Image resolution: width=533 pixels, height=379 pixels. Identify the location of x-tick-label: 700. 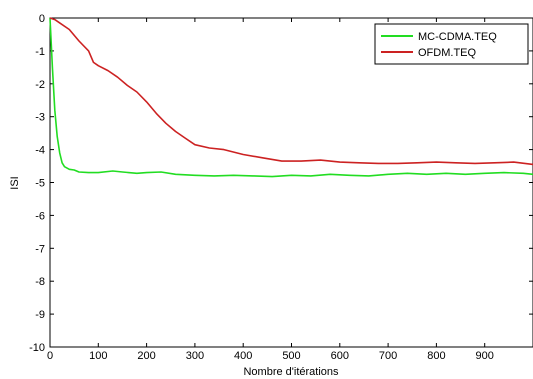
(388, 356).